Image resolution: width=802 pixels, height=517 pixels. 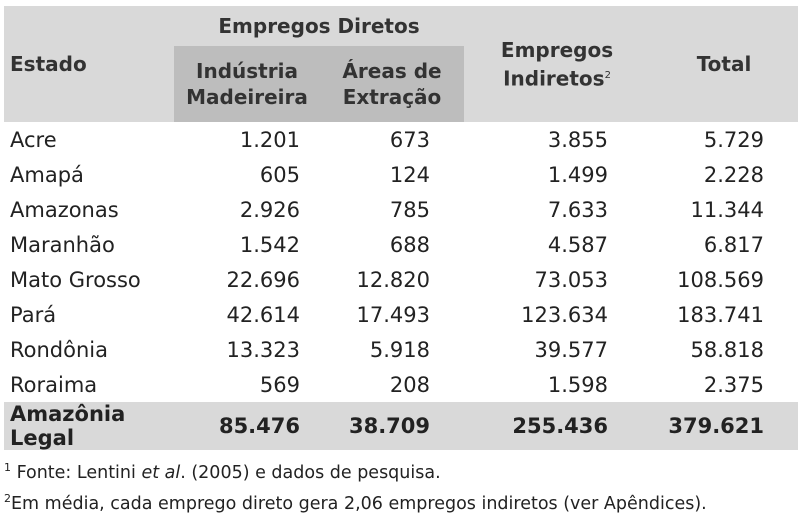 I want to click on header-industria-line2: Madeireira, so click(x=247, y=97).